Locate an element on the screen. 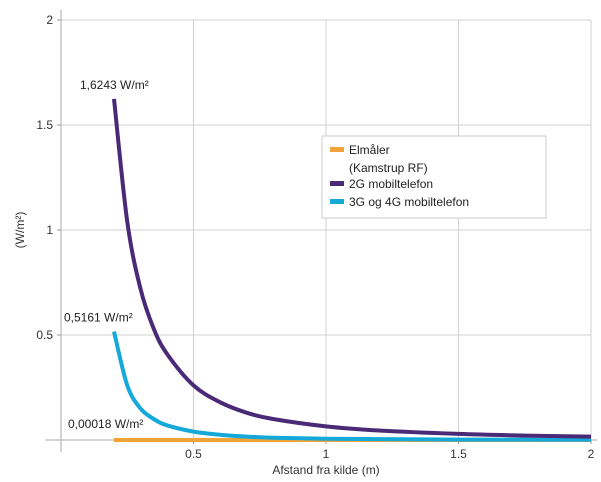 This screenshot has height=482, width=601. x-tick-label: 2 is located at coordinates (591, 454).